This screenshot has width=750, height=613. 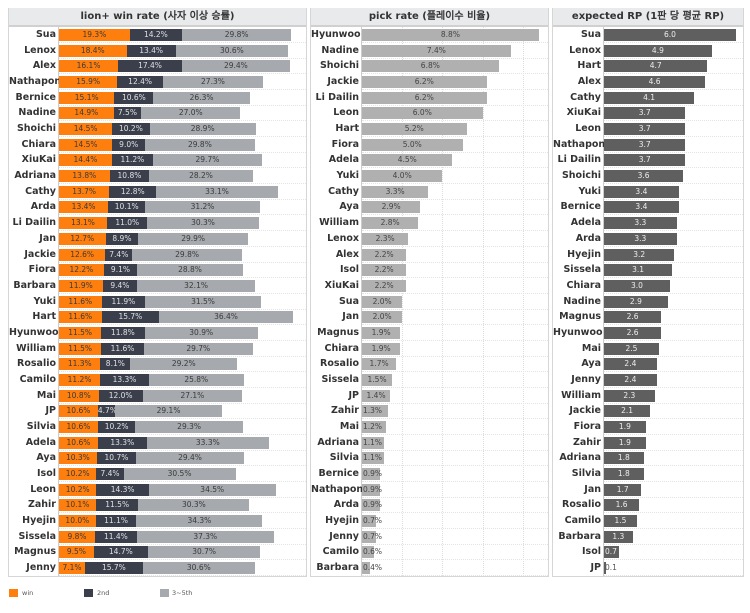 What do you see at coordinates (344, 411) in the screenshot?
I see `category-label: Zahir` at bounding box center [344, 411].